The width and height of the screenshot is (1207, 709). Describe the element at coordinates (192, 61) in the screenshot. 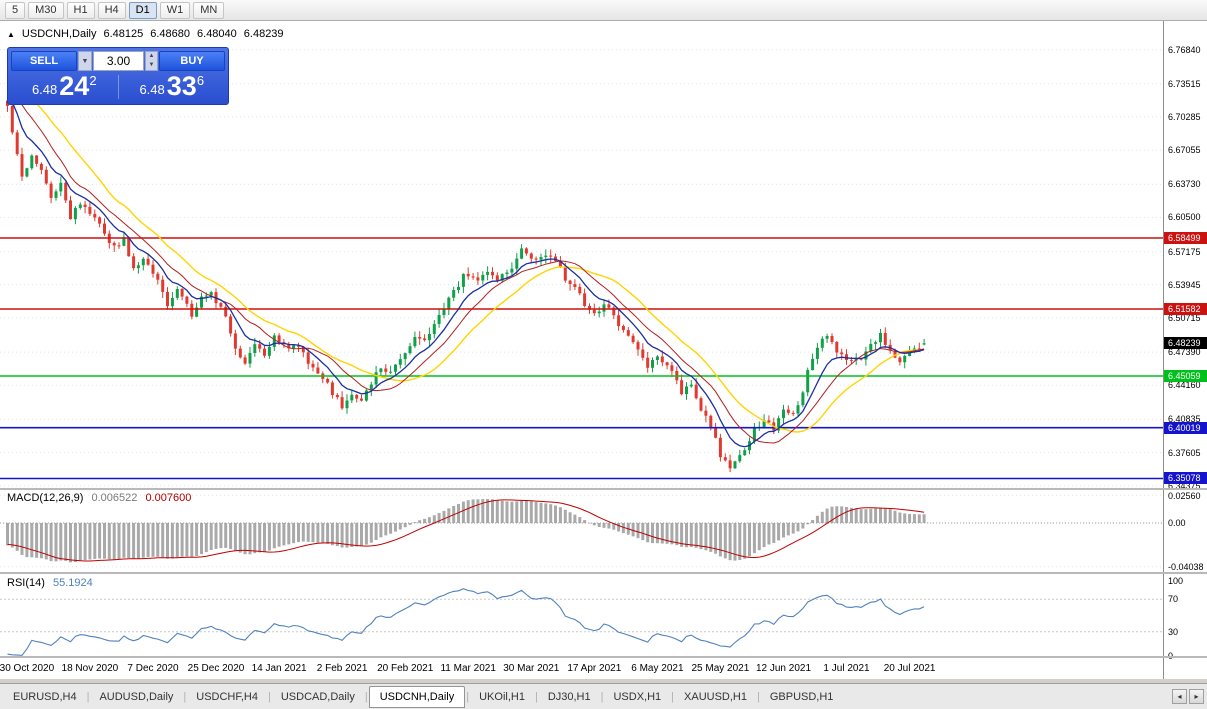

I see `buy-button: BUY` at that location.